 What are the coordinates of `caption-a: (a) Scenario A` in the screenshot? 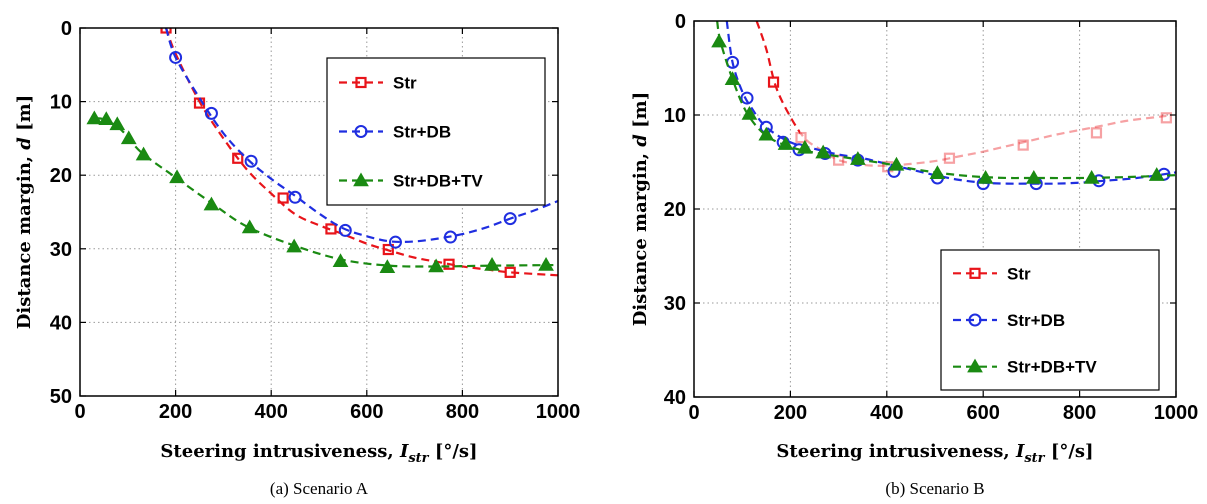 It's located at (319, 488).